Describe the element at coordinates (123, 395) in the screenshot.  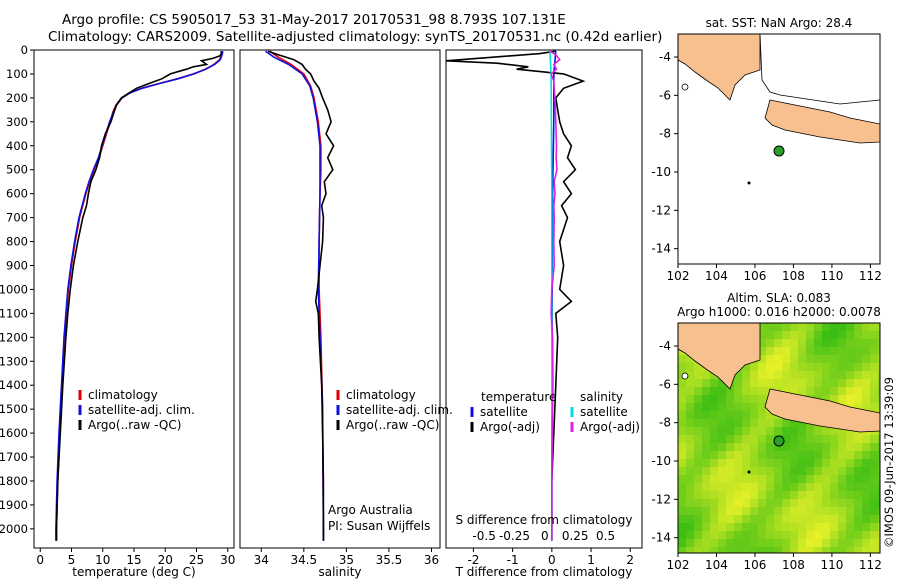
I see `temperature-legend-label: climatology` at that location.